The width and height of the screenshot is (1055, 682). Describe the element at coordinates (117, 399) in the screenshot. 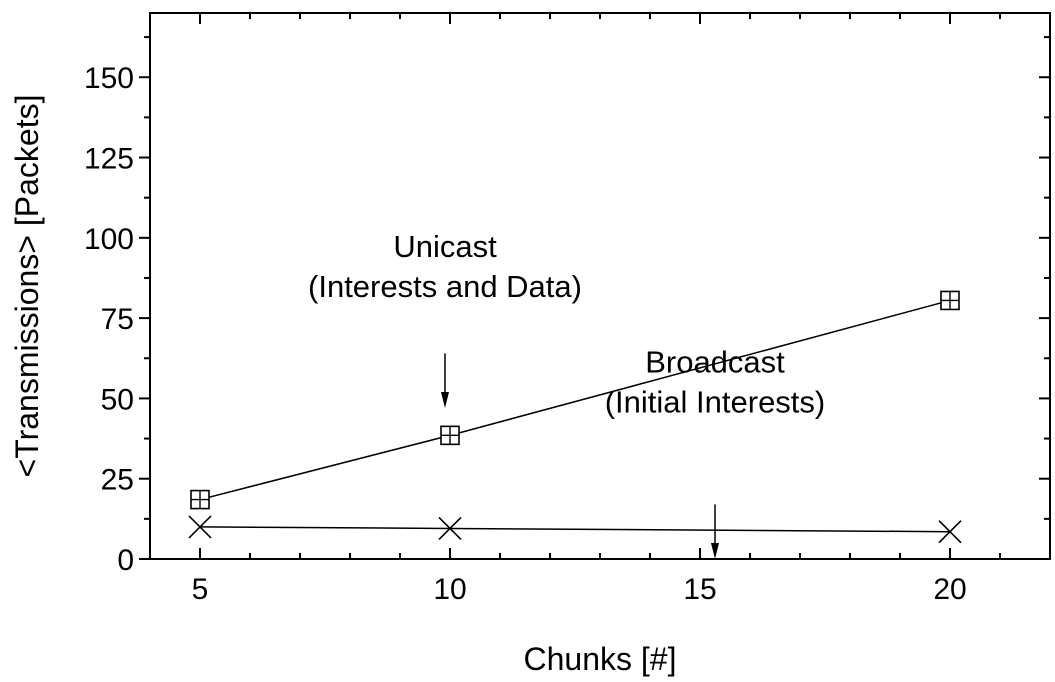

I see `y-tick-label: 50` at that location.